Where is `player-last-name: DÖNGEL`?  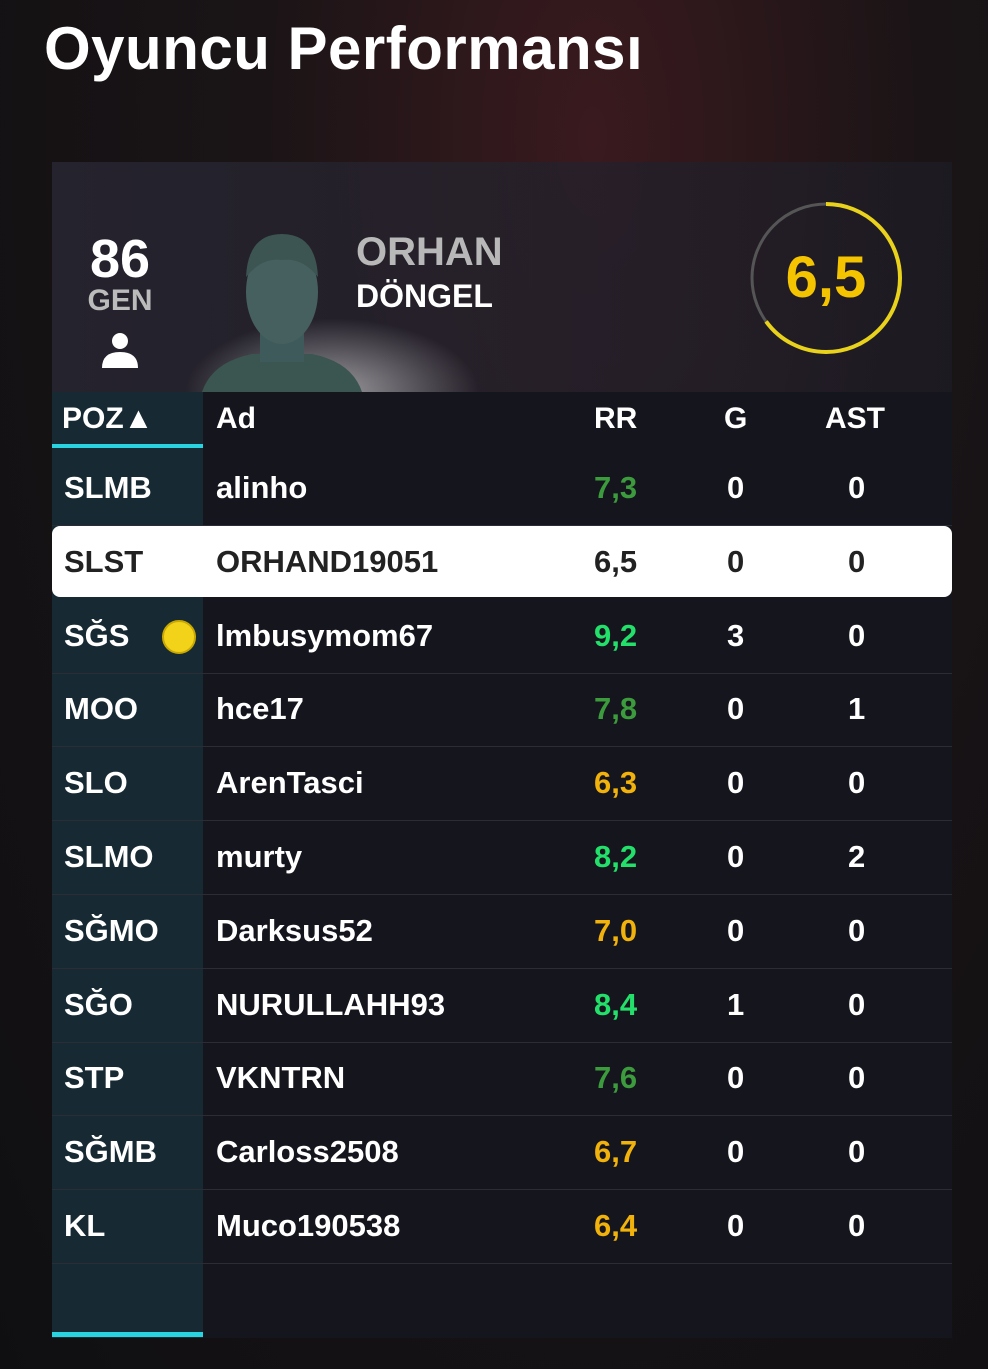
player-last-name: DÖNGEL is located at coordinates (424, 296).